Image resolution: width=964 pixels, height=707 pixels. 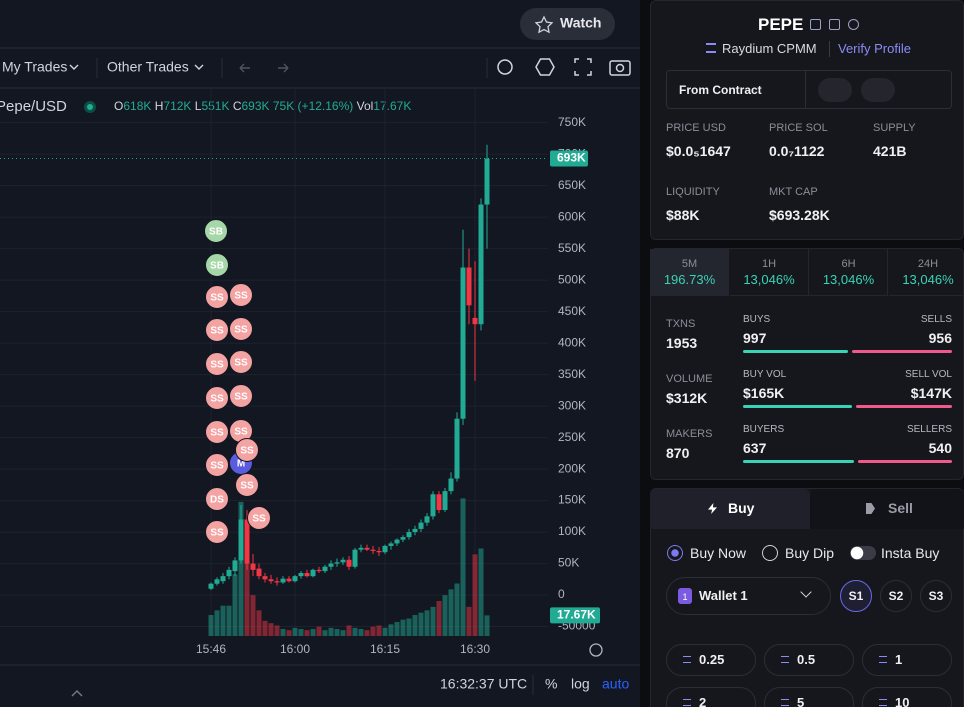 I want to click on verify-link: Verify Profile, so click(x=874, y=48).